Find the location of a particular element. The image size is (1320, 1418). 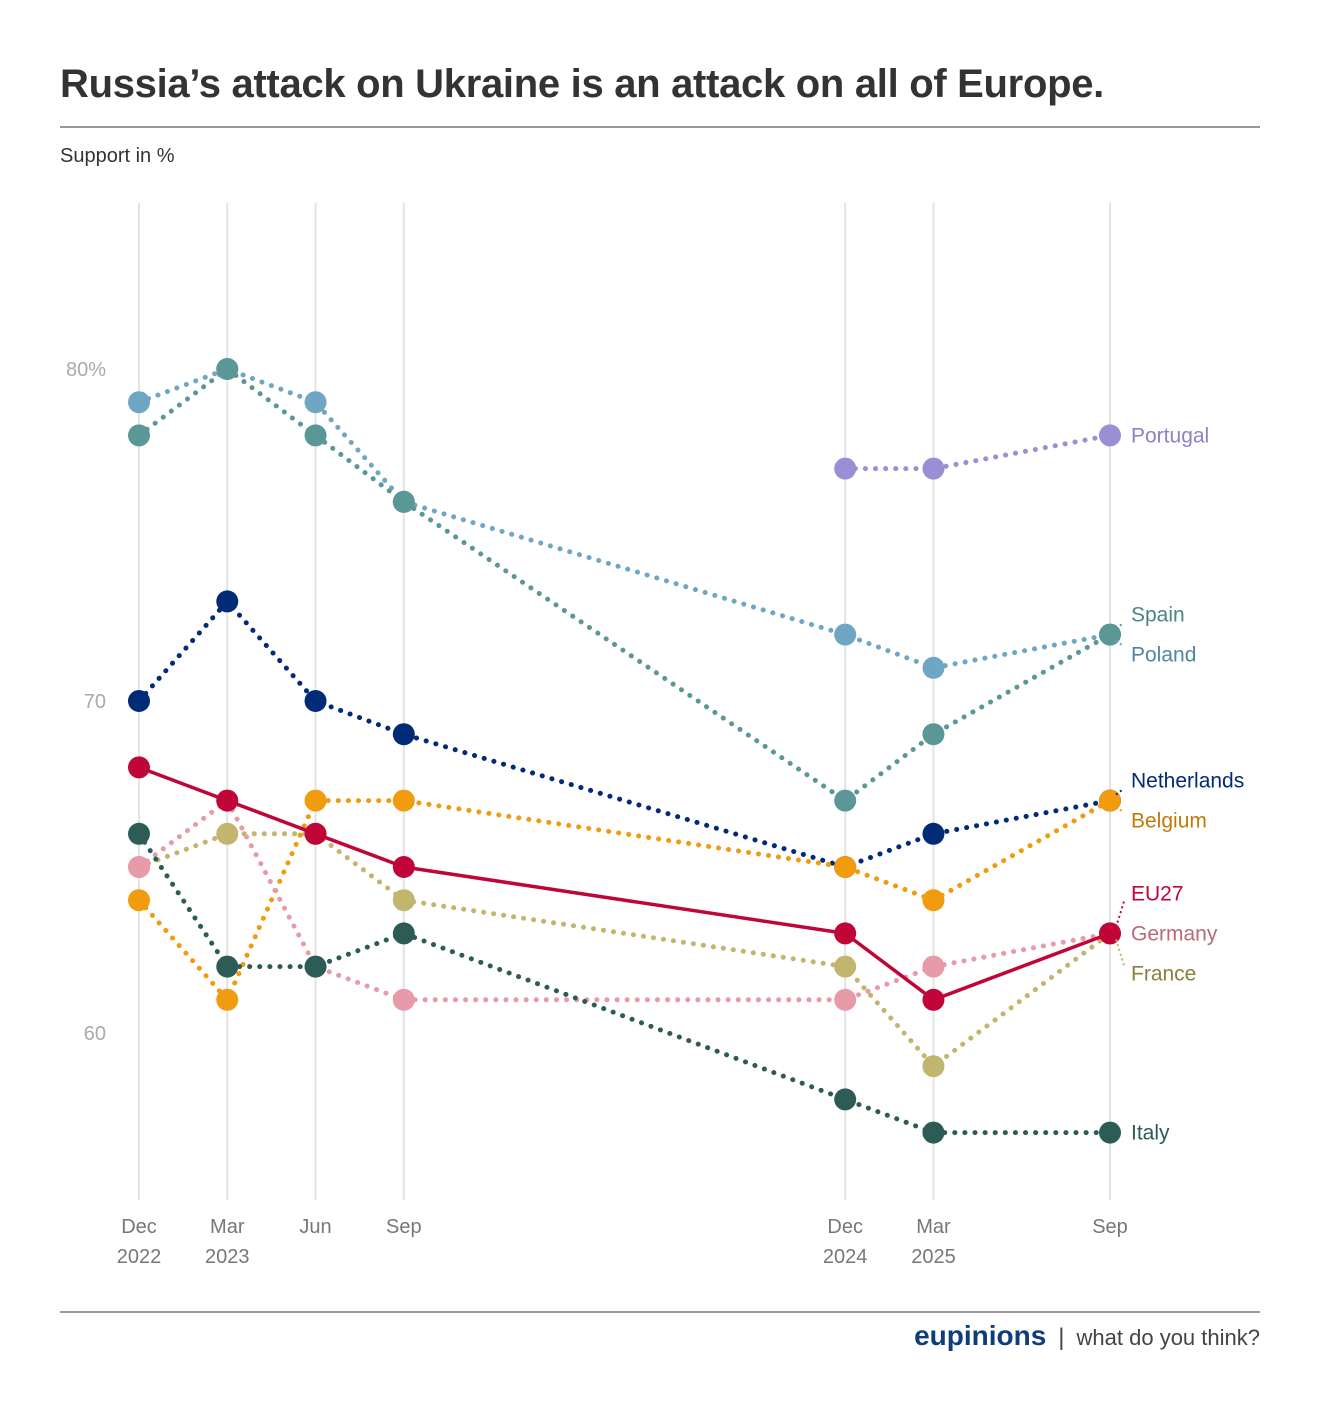

series-france is located at coordinates (624, 950).